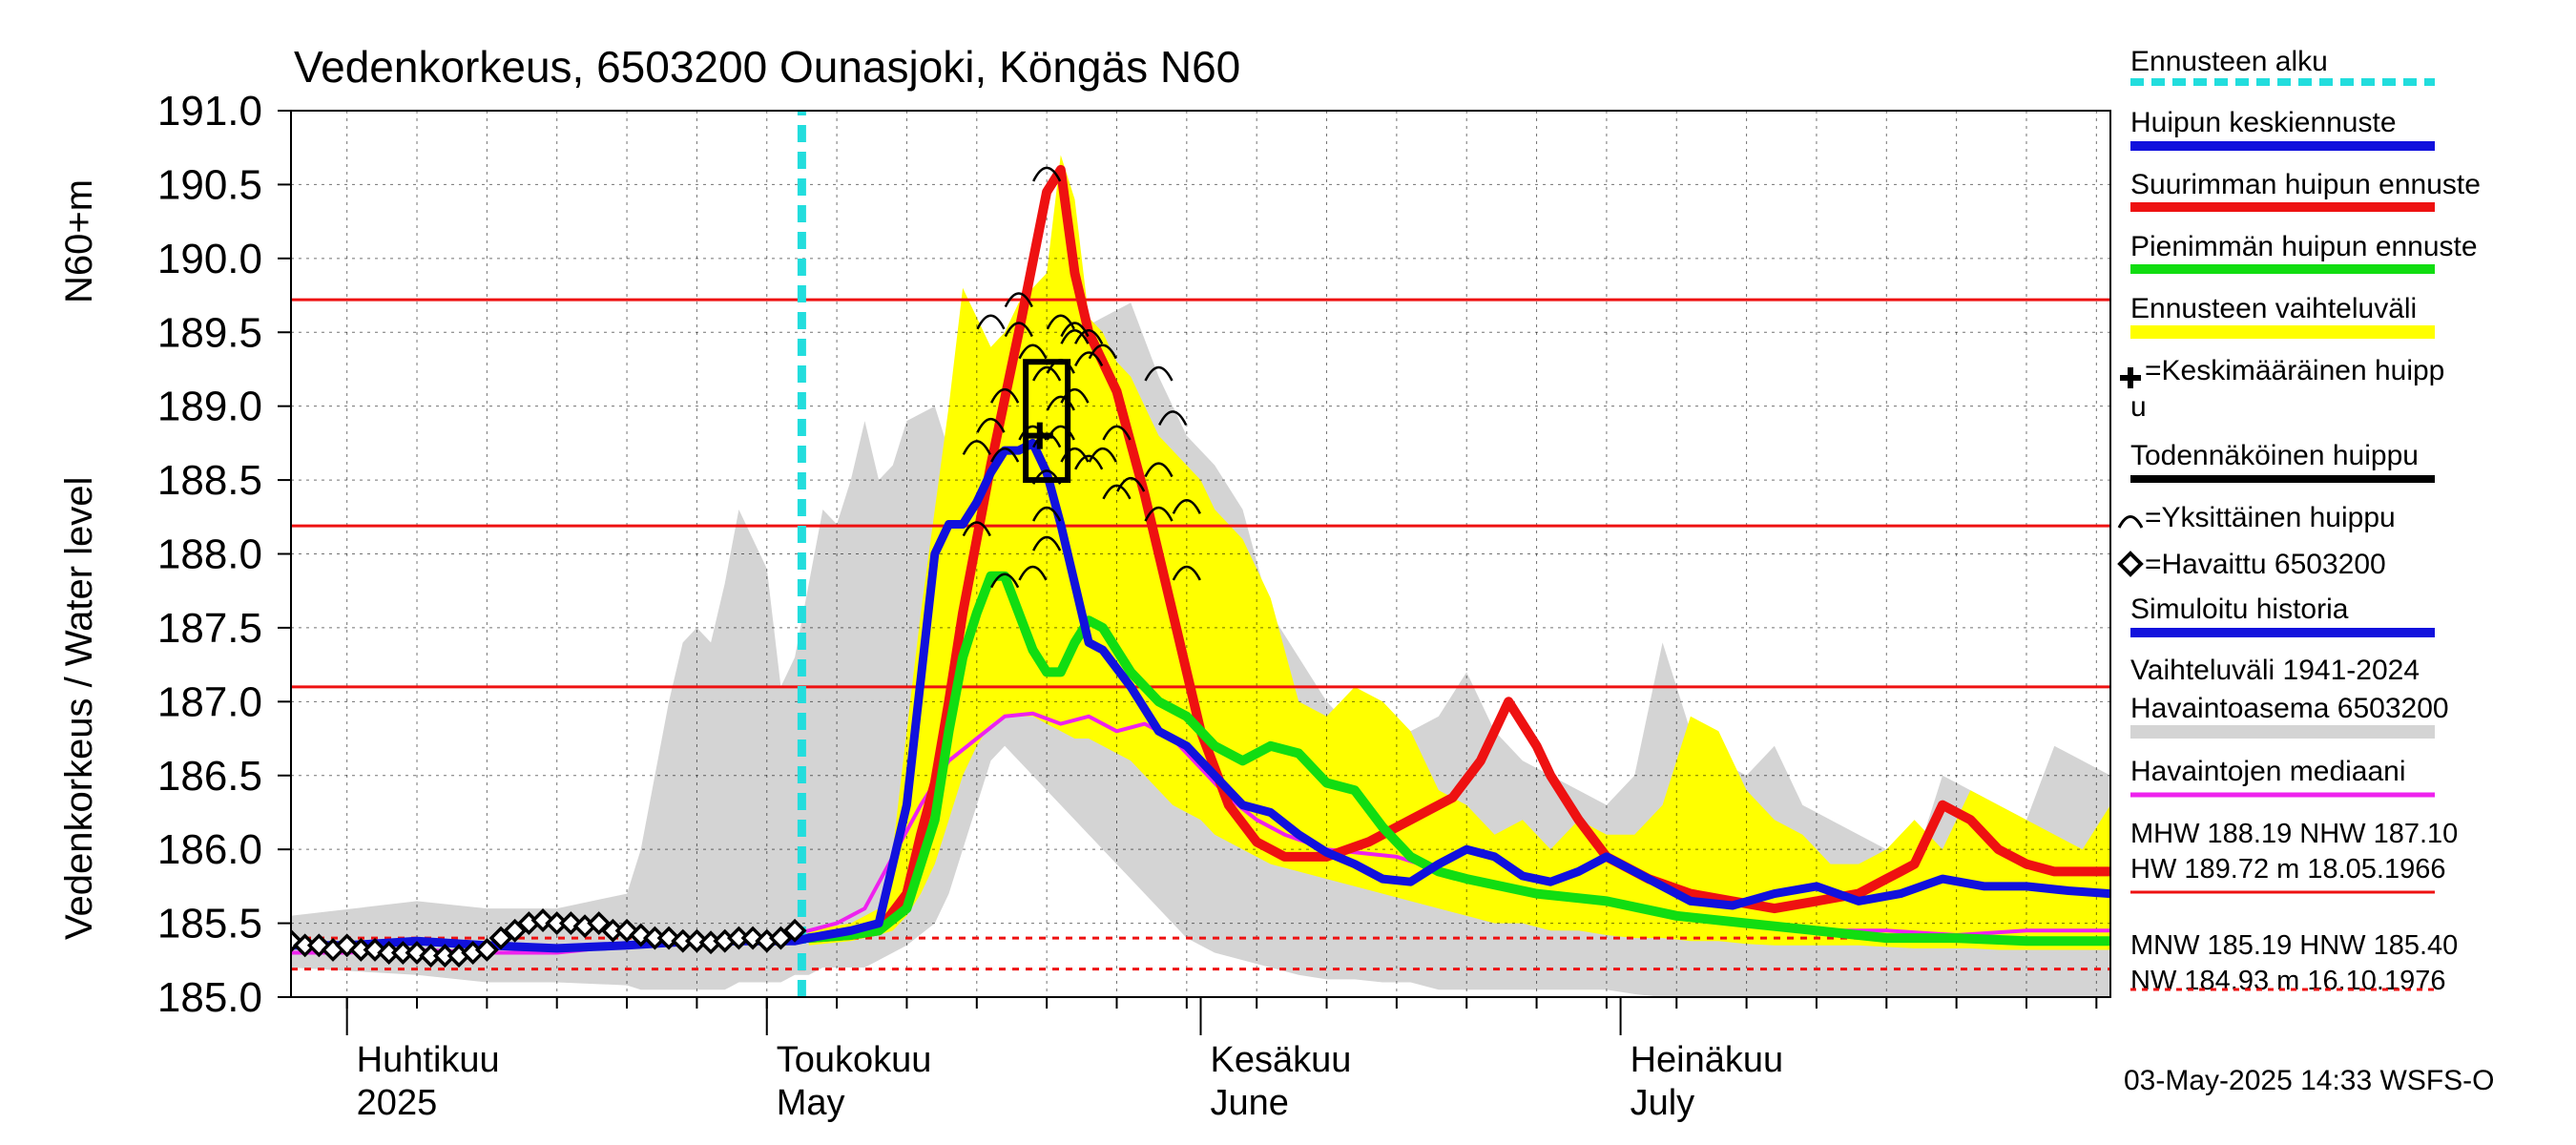 The width and height of the screenshot is (2576, 1145). Describe the element at coordinates (2263, 123) in the screenshot. I see `legend-mean-forecast-label: Huipun keskiennuste` at that location.